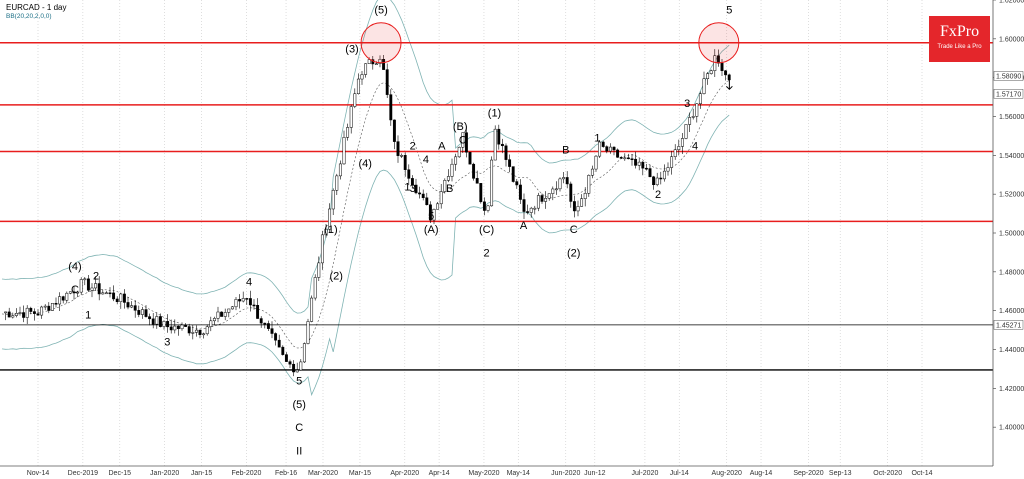 This screenshot has height=479, width=1024. I want to click on price-label-box, so click(1008, 325).